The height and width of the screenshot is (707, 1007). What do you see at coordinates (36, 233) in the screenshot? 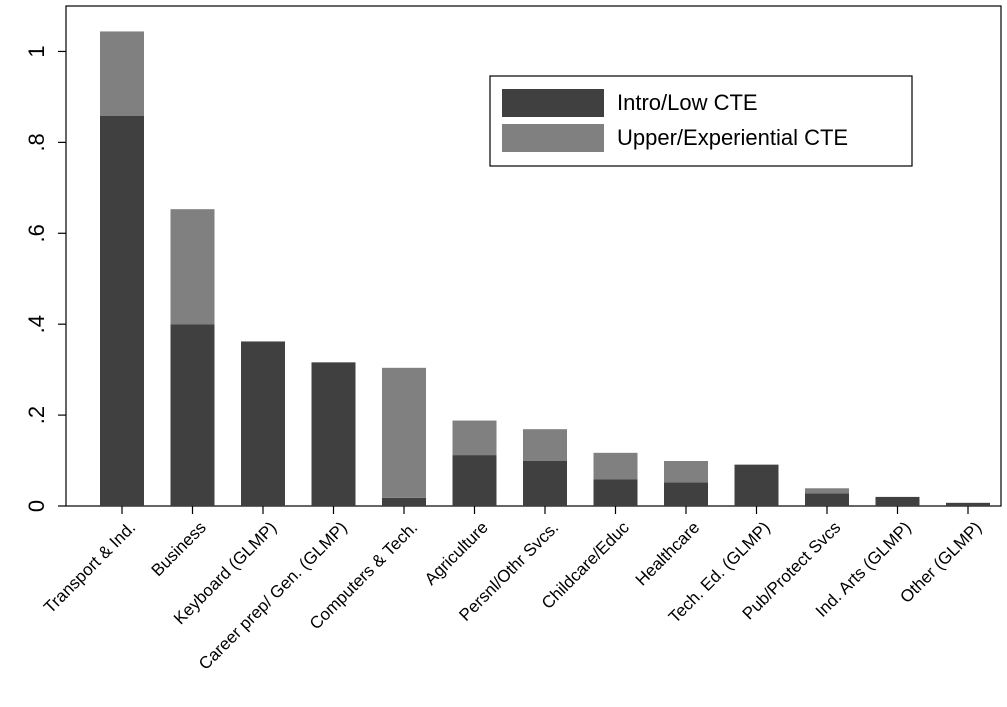
I see `y-tick-label: .6` at bounding box center [36, 233].